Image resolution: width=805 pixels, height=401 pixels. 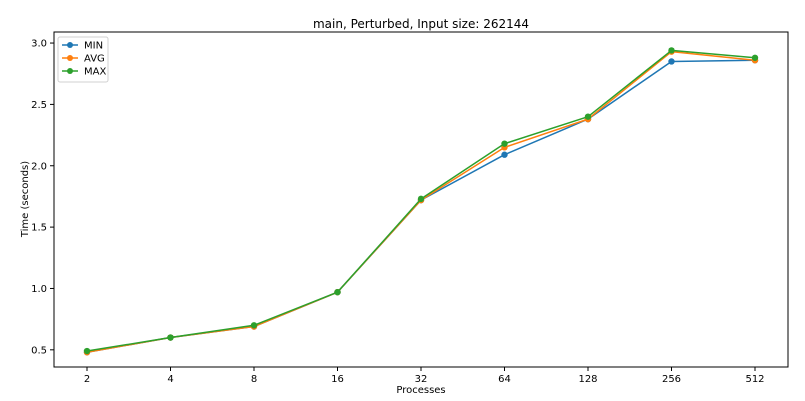 I want to click on x-tick-label: 128, so click(x=587, y=379).